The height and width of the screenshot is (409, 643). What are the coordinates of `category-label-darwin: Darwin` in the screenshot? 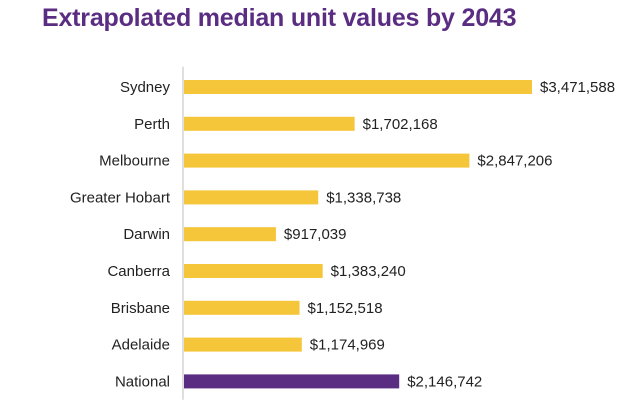 It's located at (146, 234).